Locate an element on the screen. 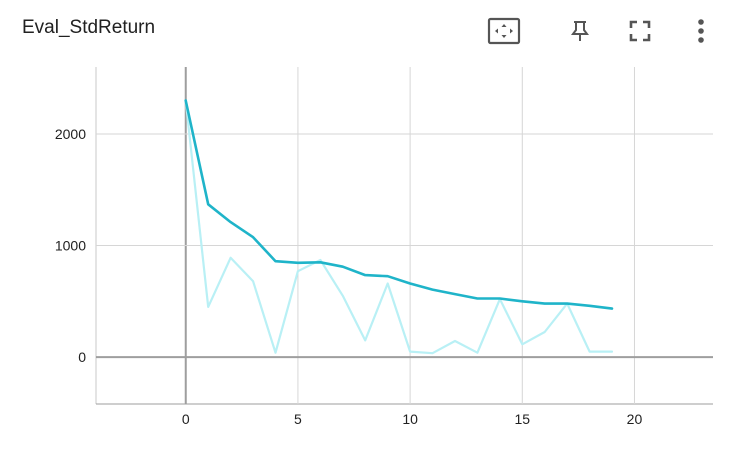 The width and height of the screenshot is (739, 454). x-tick-label: 5 is located at coordinates (298, 419).